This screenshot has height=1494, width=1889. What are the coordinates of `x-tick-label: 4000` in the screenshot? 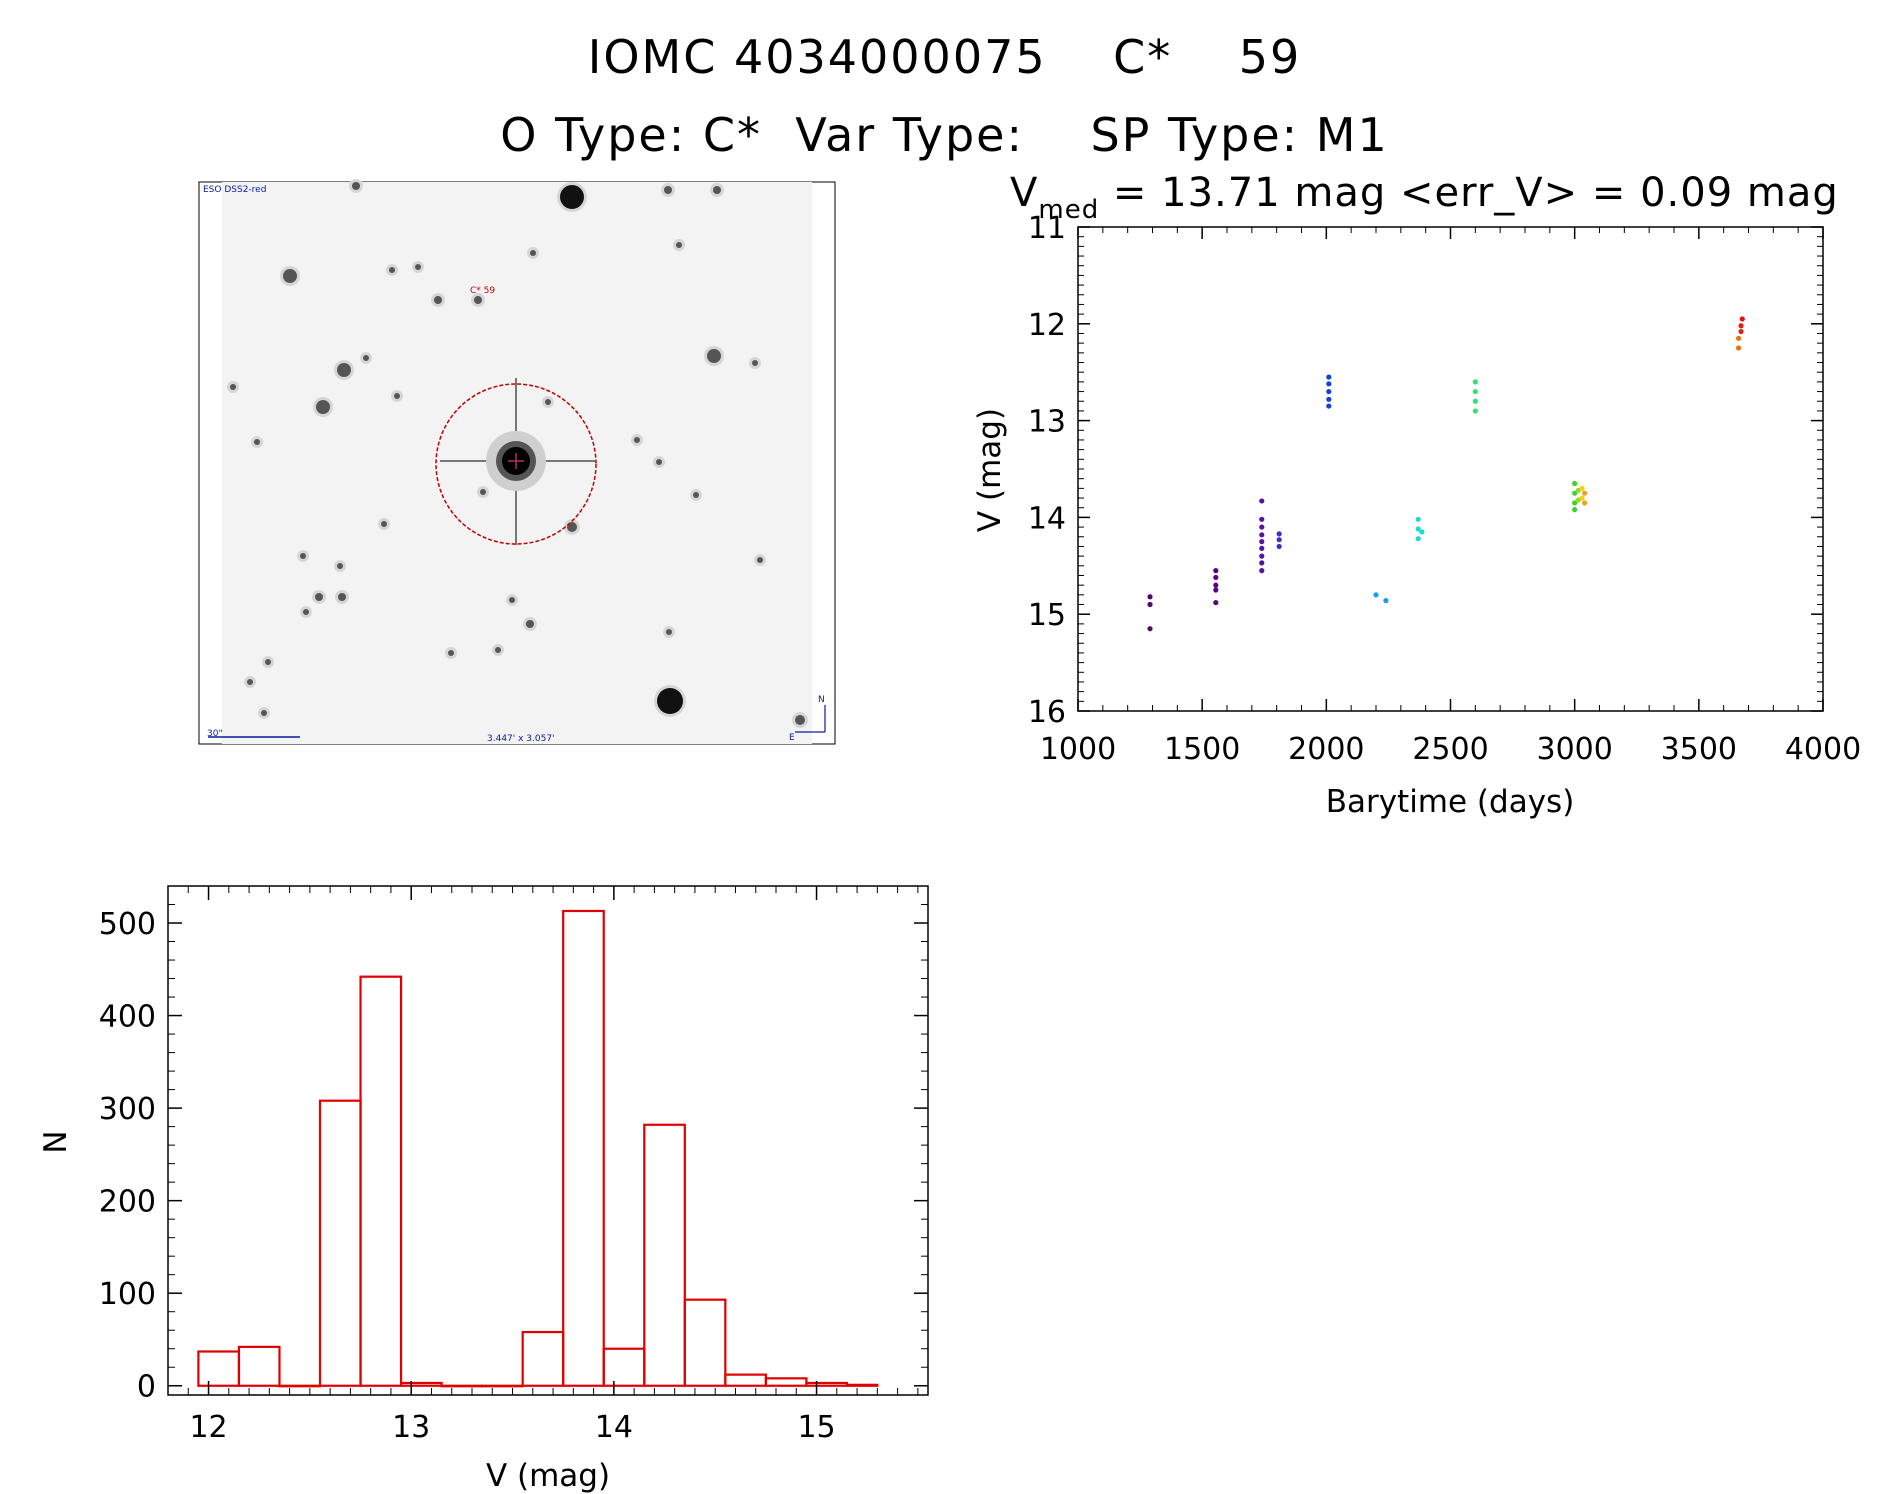 It's located at (1823, 749).